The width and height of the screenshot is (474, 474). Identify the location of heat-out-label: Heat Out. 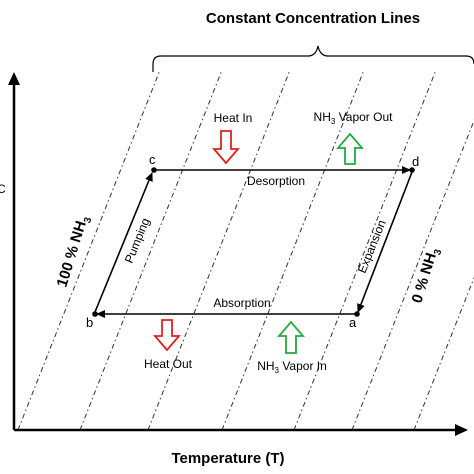
(168, 364).